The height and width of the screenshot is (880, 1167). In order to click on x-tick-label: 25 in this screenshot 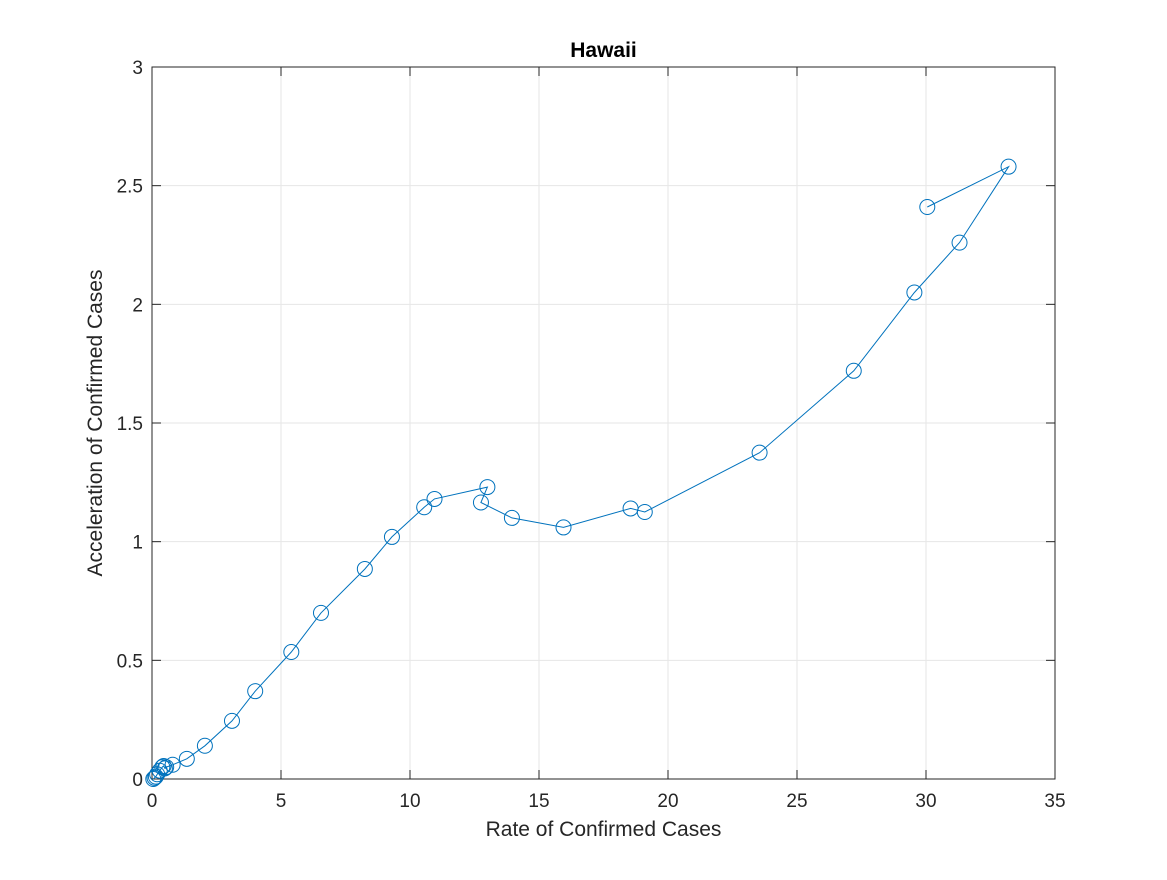, I will do `click(796, 801)`.